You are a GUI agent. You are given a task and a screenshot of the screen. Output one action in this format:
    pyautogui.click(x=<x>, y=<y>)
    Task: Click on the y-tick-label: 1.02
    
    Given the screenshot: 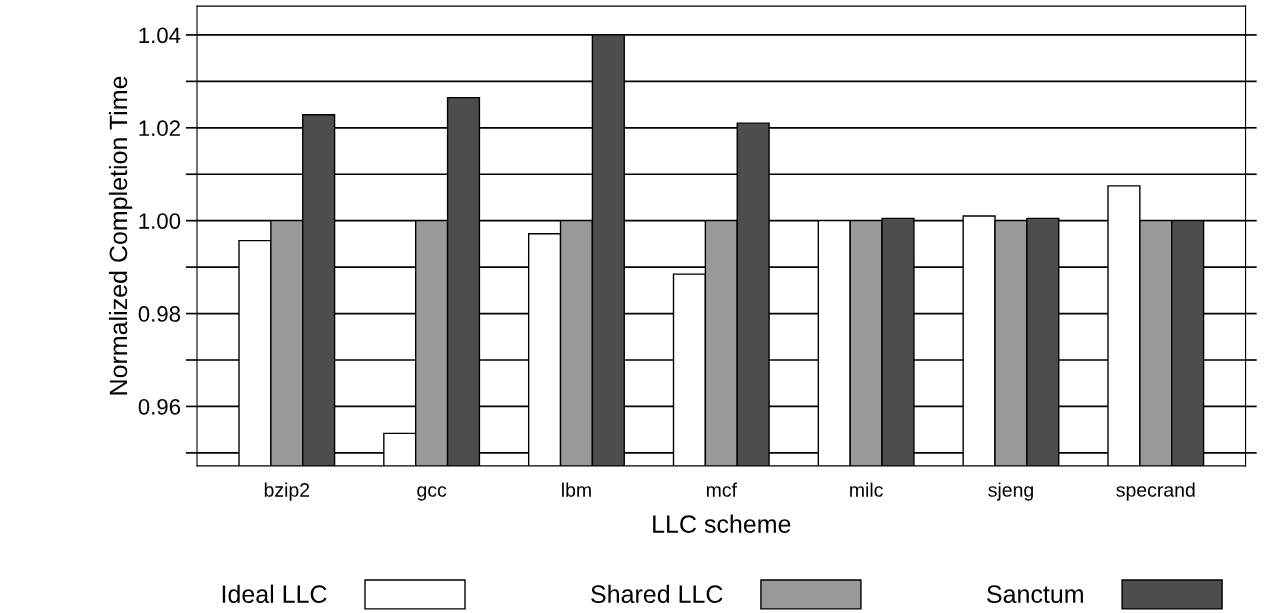 What is the action you would take?
    pyautogui.click(x=159, y=128)
    